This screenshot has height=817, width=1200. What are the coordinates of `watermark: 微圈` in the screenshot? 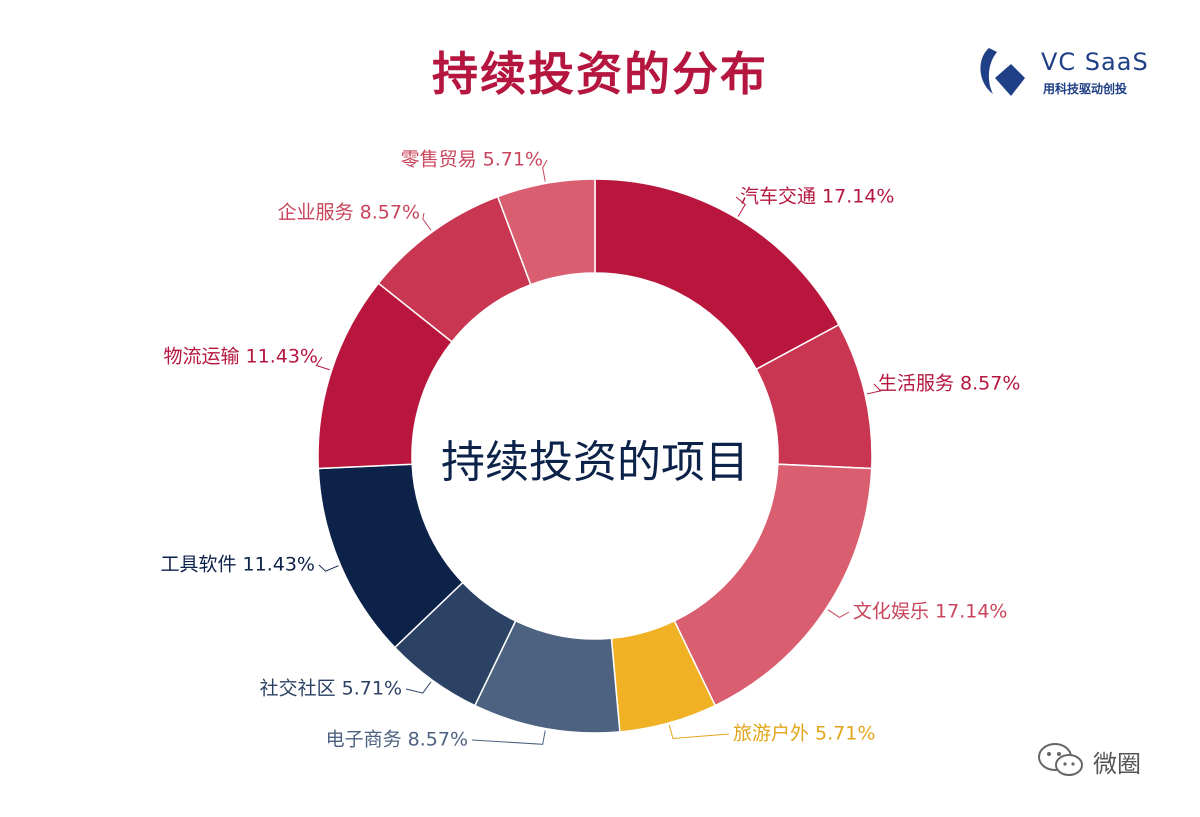 It's located at (1105, 760).